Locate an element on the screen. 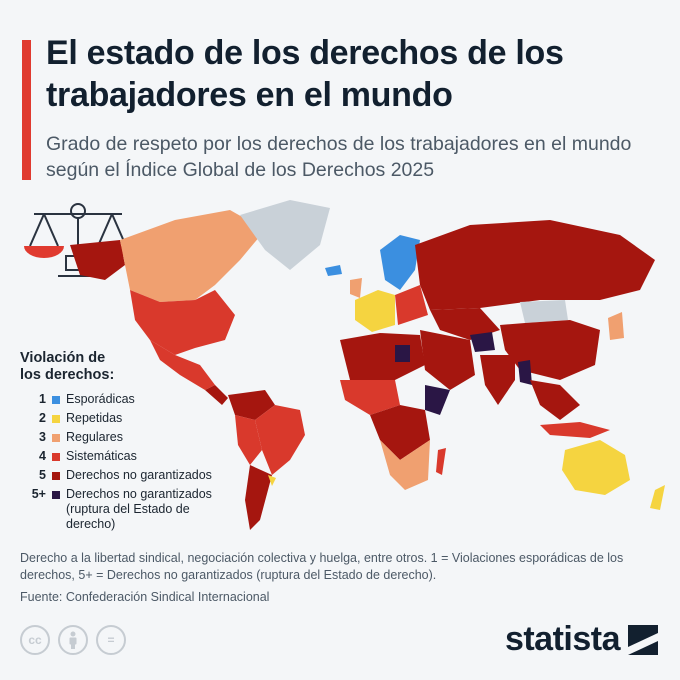 This screenshot has height=680, width=680. attribution-icon is located at coordinates (73, 640).